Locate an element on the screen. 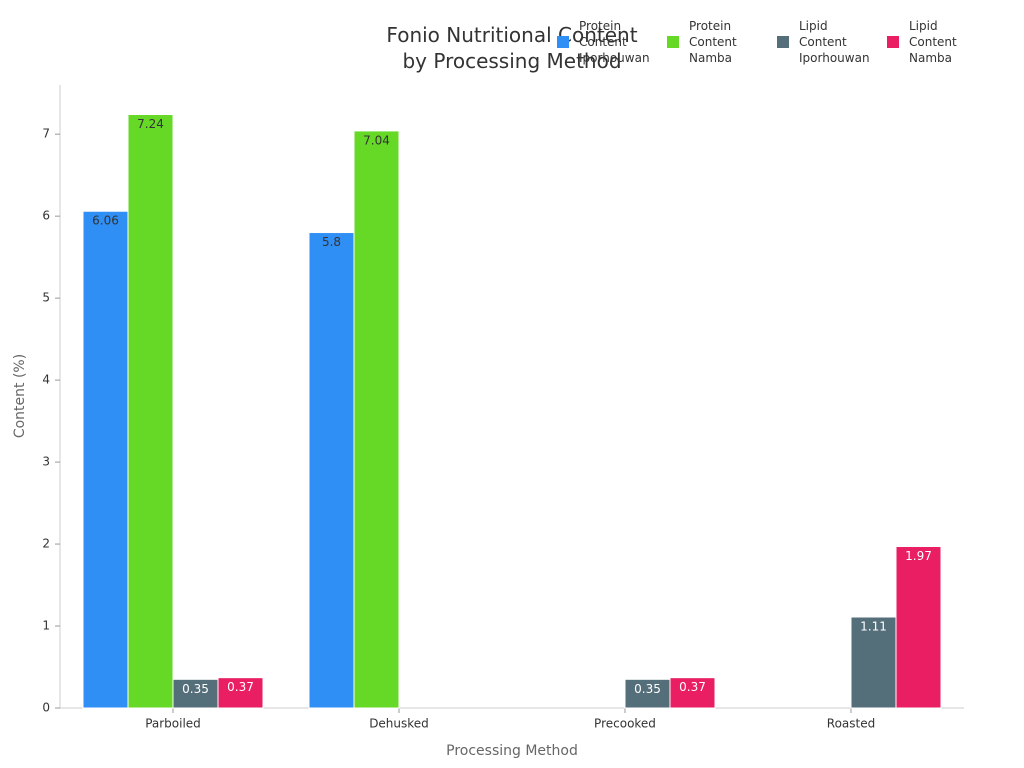 This screenshot has height=768, width=1024. x-axis-title: Processing Method is located at coordinates (512, 751).